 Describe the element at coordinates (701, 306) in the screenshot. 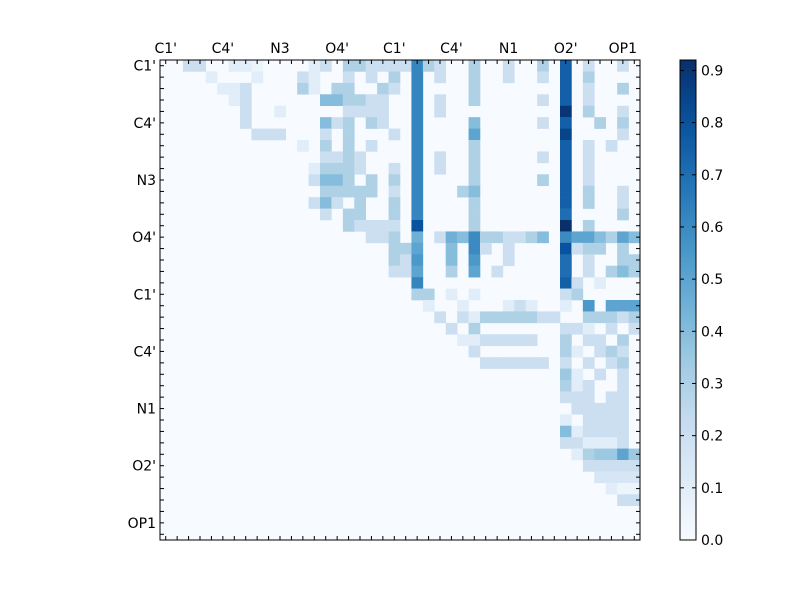

I see `colorbar-ticks: 0.0 0.1 0.2 0.3 0.4 0.5 0.6 0.7 0.8 0.9` at that location.